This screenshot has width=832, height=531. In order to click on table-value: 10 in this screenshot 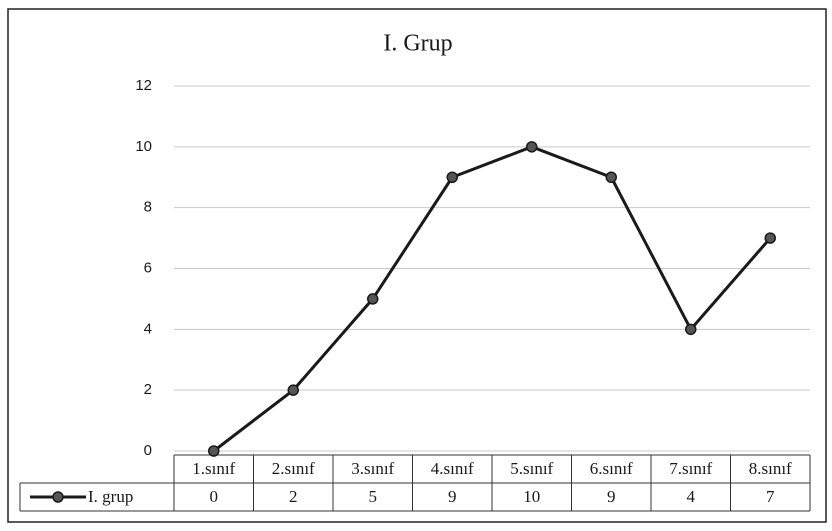, I will do `click(531, 496)`.